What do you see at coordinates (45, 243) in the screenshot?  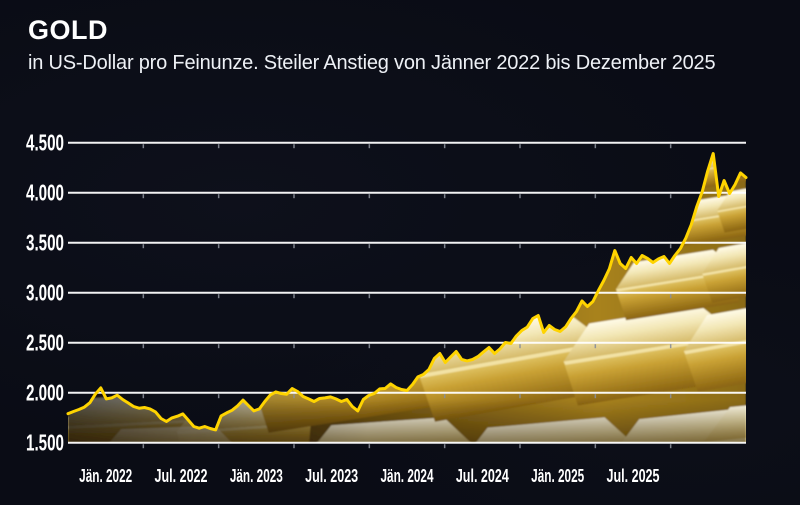 I see `svg-text: 3.500` at bounding box center [45, 243].